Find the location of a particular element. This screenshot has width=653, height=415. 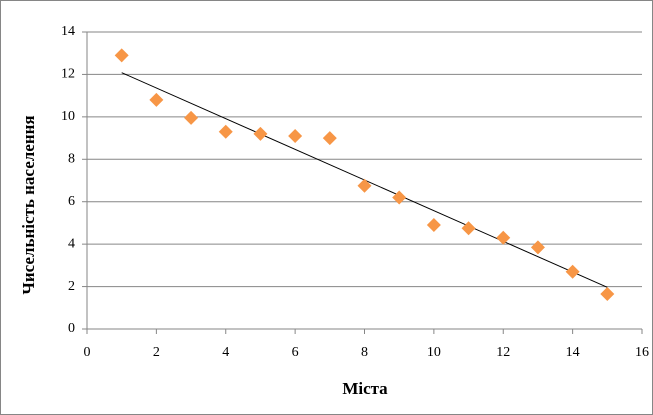

x-tick-label: 12 is located at coordinates (503, 352).